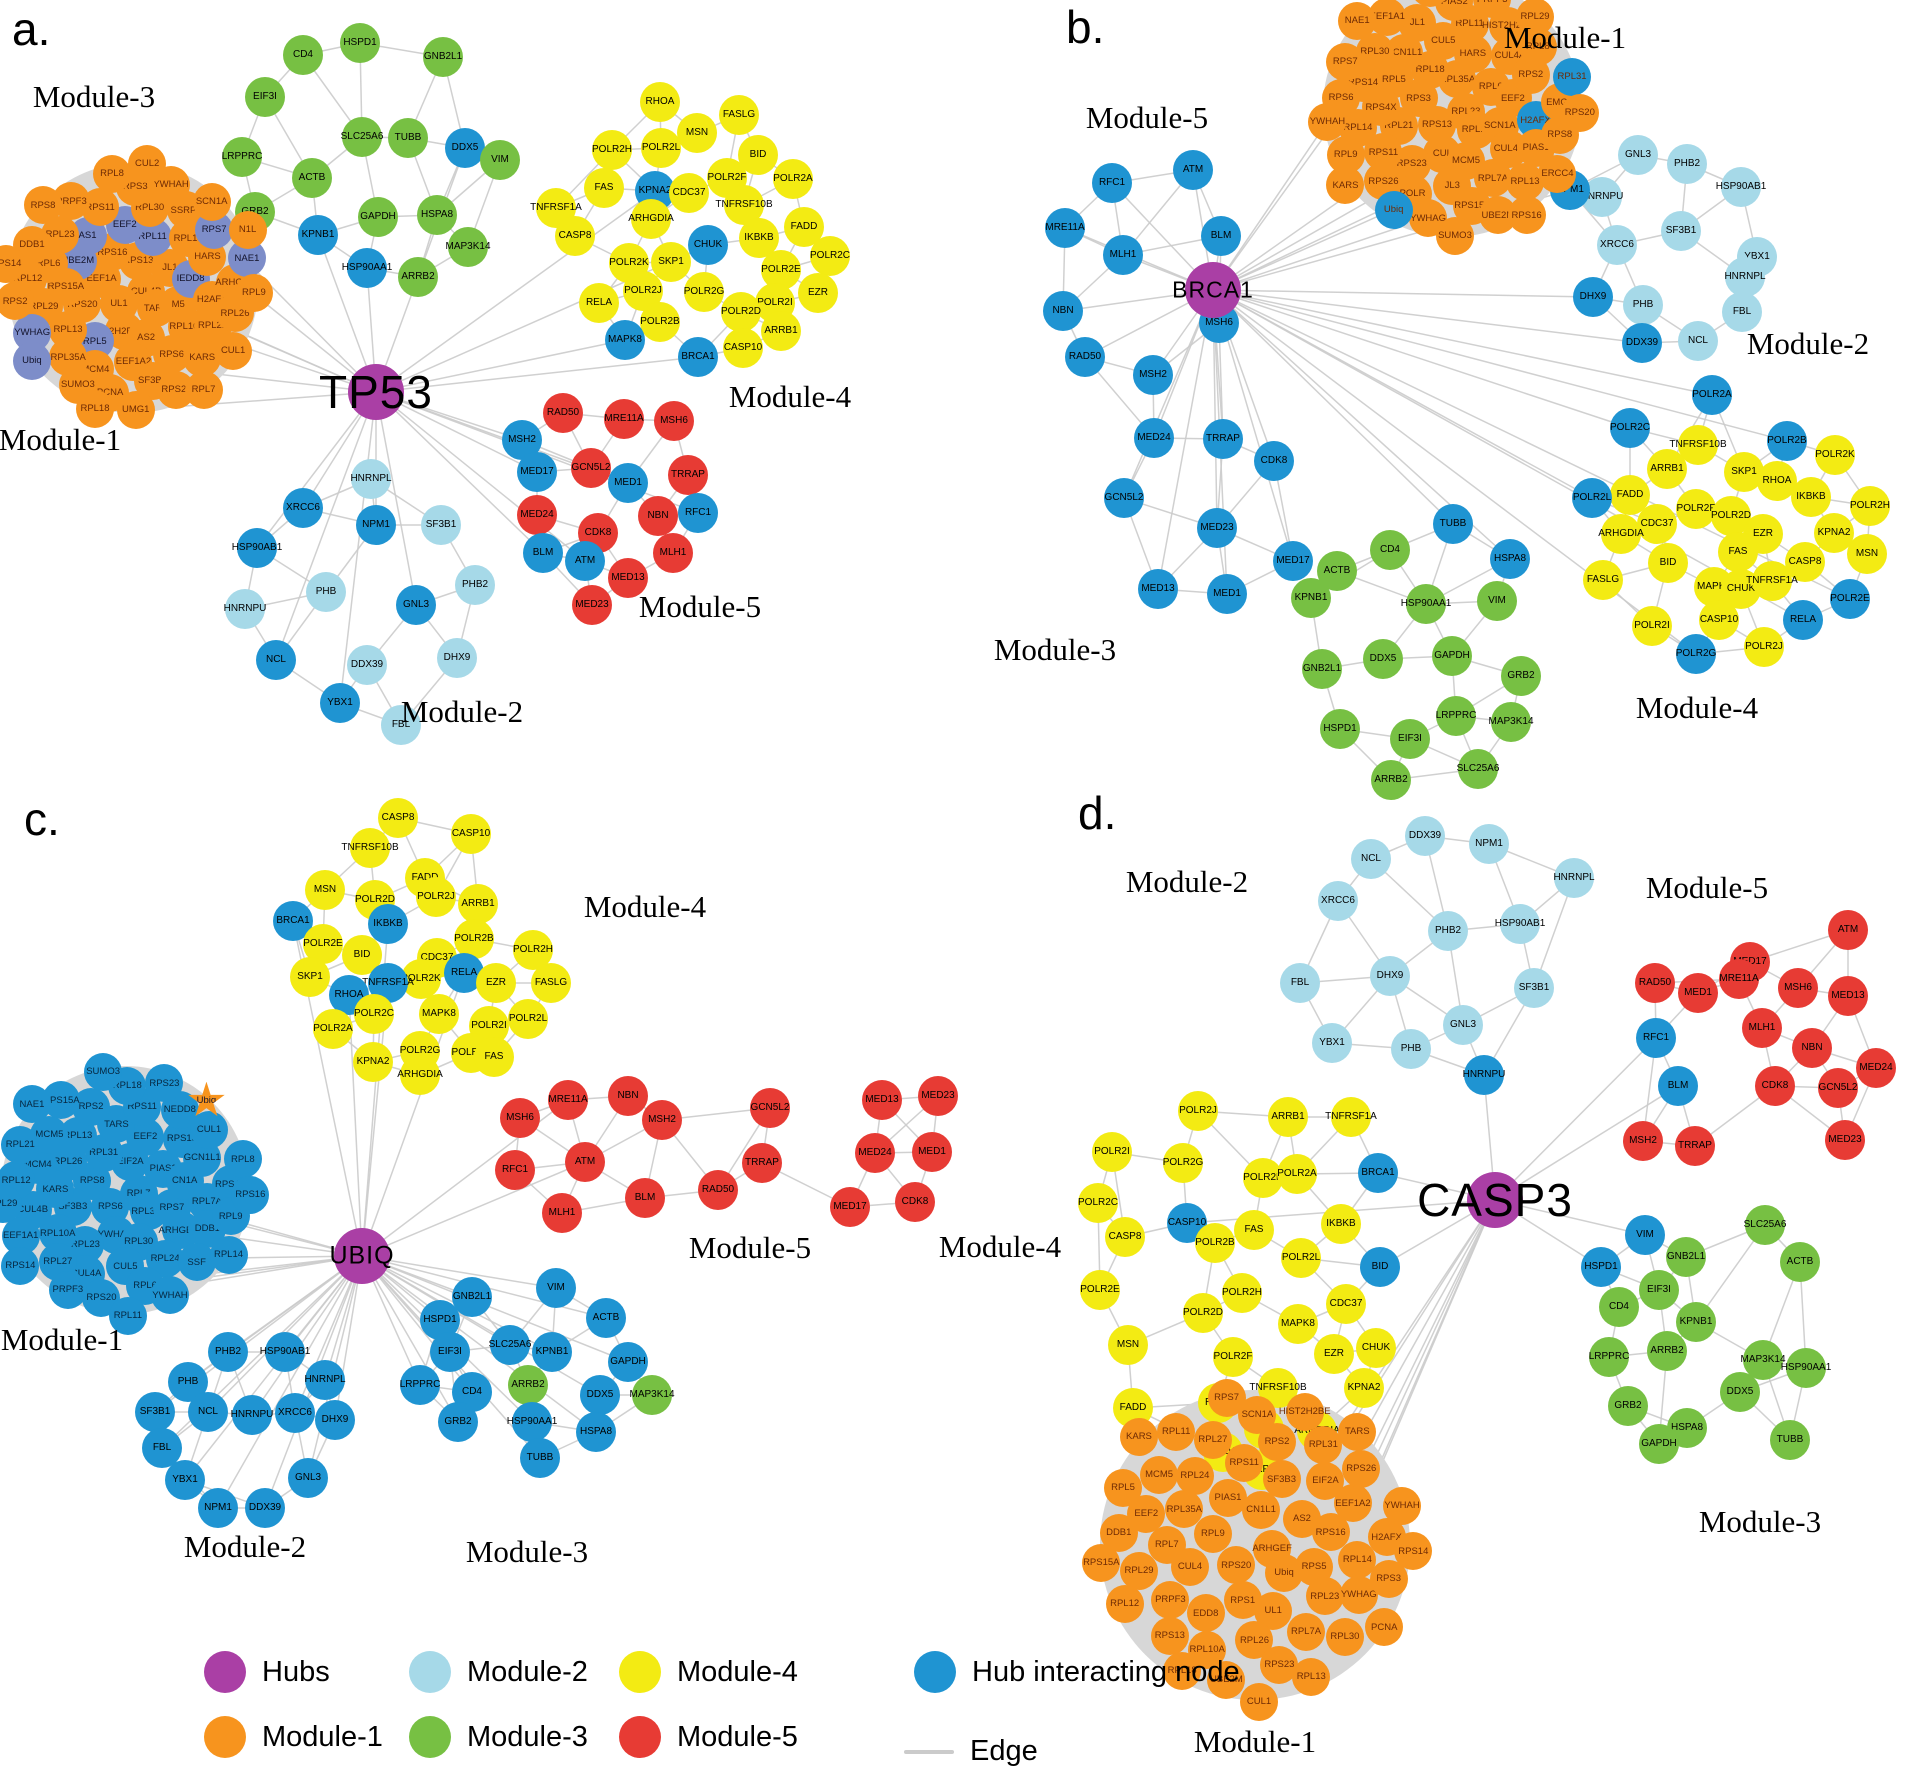 The height and width of the screenshot is (1775, 1923). Describe the element at coordinates (1194, 1476) in the screenshot. I see `node-rpl24: RPL24` at that location.